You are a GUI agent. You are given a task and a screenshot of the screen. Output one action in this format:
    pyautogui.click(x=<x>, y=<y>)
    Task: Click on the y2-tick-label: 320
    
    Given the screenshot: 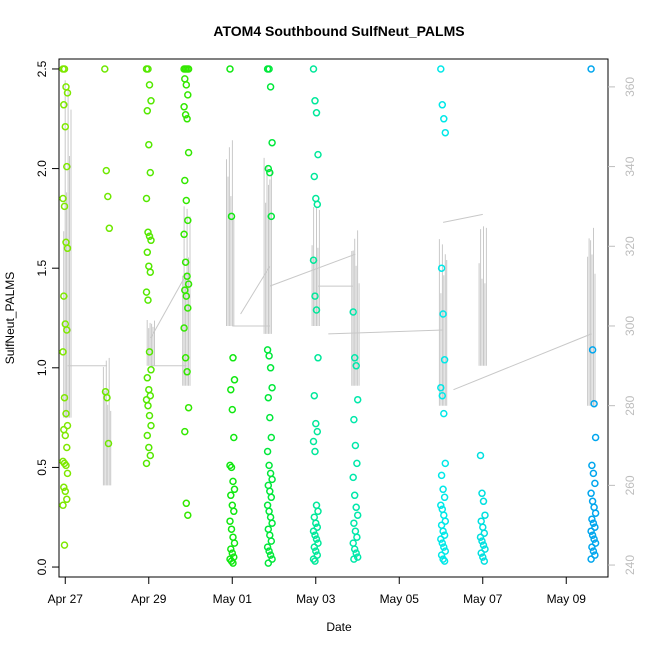 What is the action you would take?
    pyautogui.click(x=630, y=246)
    